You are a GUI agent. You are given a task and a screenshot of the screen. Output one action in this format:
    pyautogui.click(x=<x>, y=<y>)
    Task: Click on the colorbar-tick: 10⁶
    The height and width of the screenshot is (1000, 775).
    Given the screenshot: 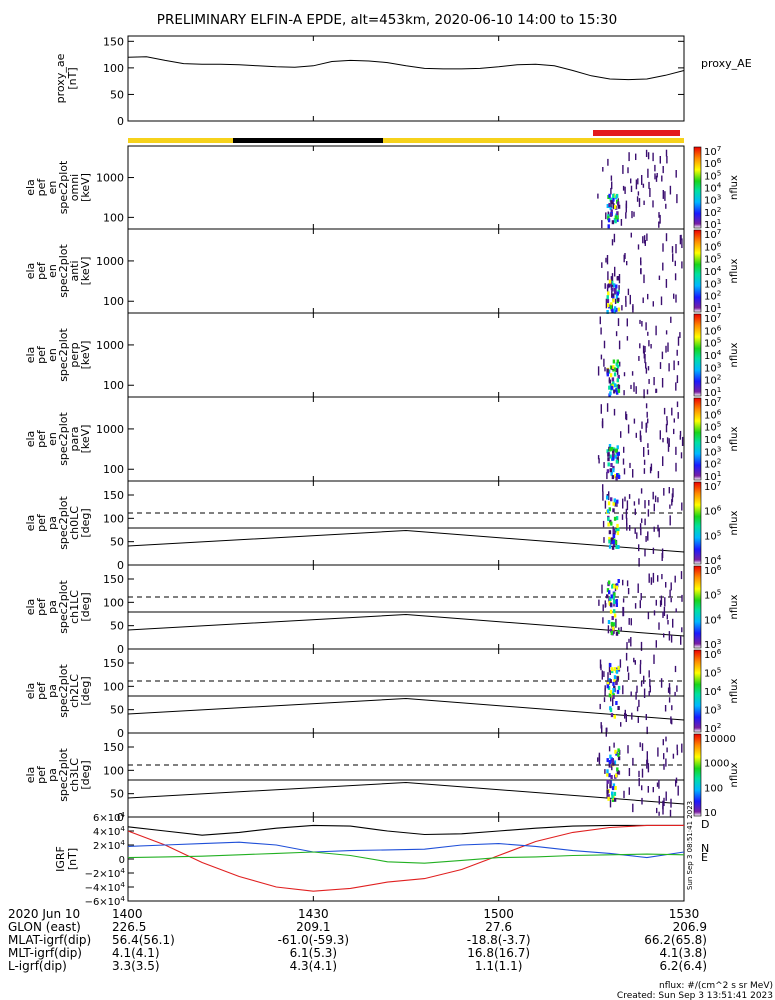 What is the action you would take?
    pyautogui.click(x=713, y=511)
    